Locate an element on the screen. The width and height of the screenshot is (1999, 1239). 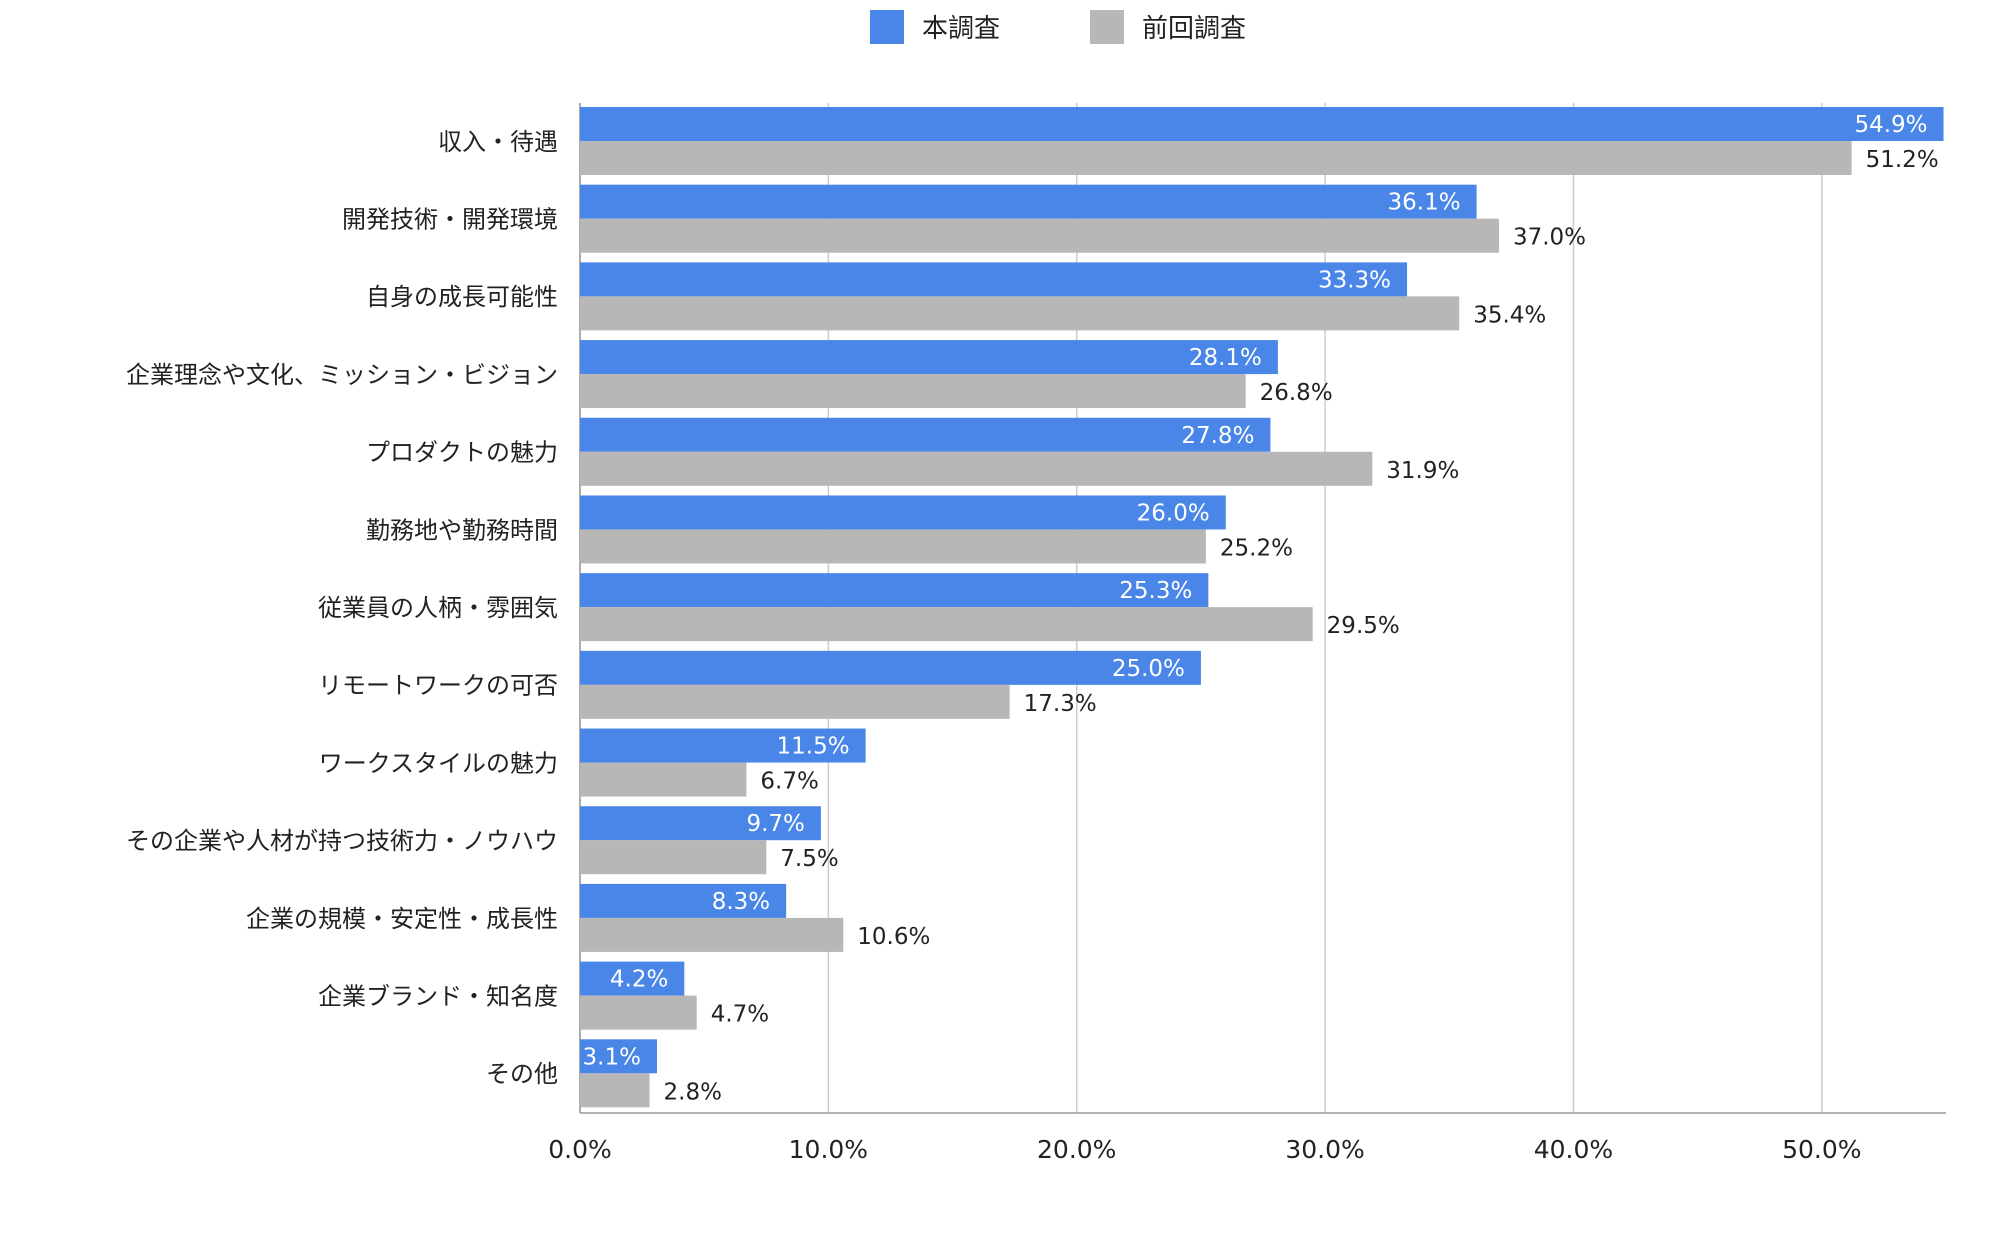
value-label-previous: 10.6% is located at coordinates (893, 937).